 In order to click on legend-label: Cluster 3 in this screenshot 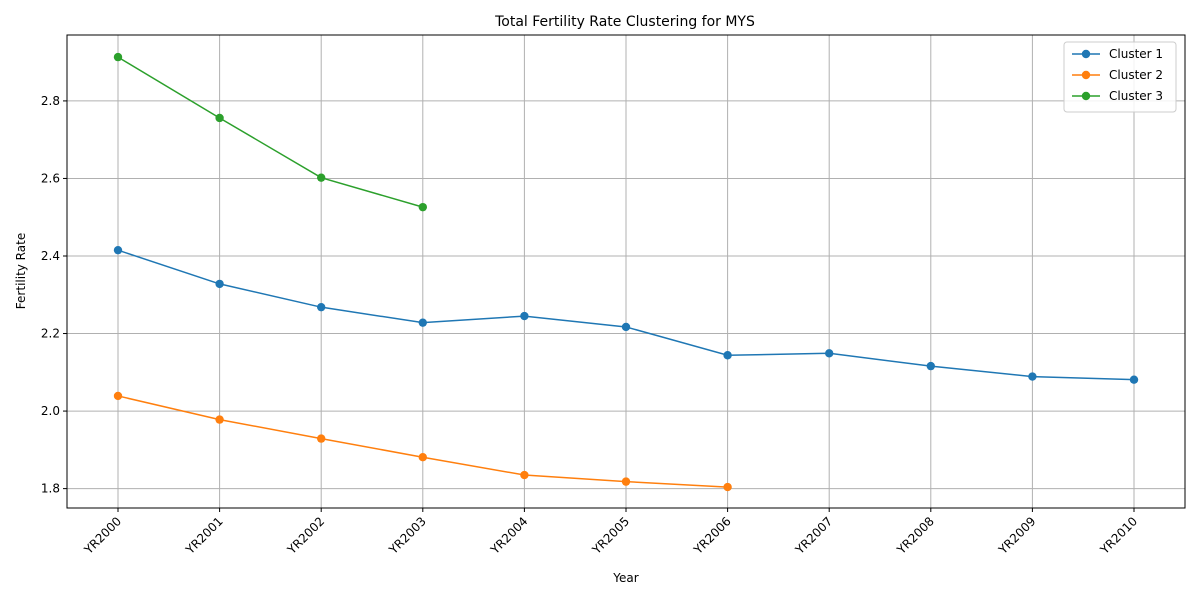, I will do `click(1136, 96)`.